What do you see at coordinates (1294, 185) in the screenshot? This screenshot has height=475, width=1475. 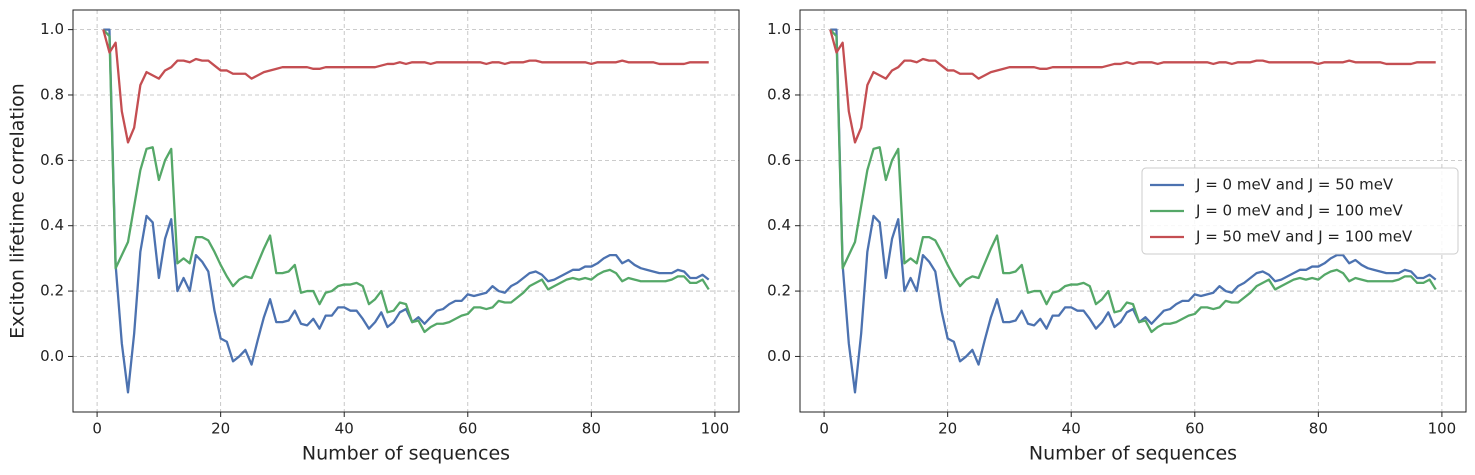 I see `legend-label: J = 0 meV and J = 50 meV` at bounding box center [1294, 185].